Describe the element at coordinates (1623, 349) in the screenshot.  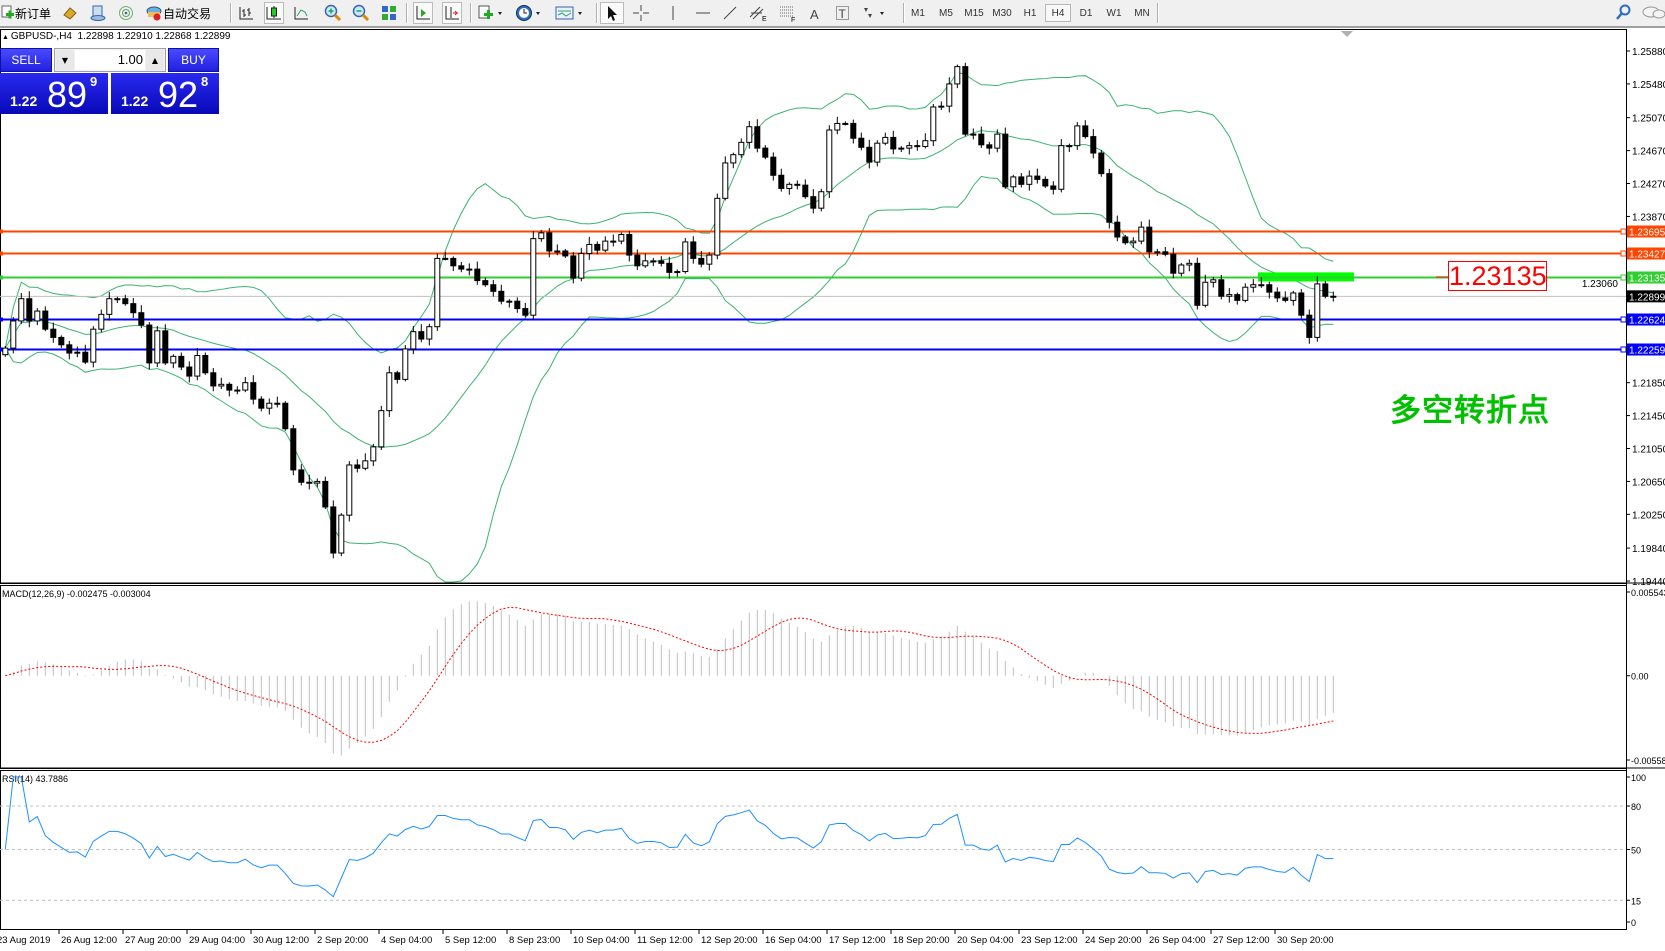
I see `line-handle` at that location.